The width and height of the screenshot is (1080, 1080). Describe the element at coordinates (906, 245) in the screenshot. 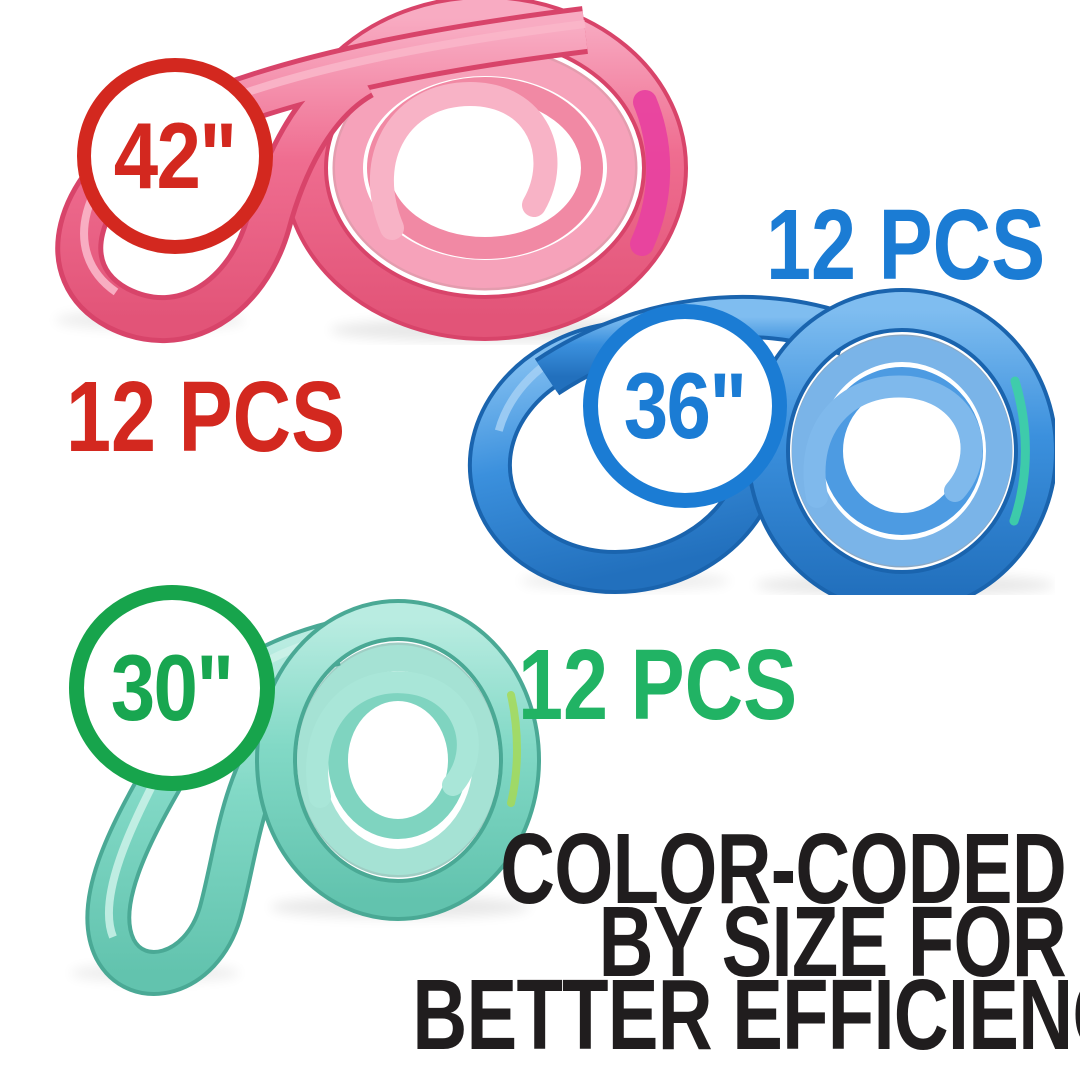

I see `pieces-label-blue: 12 PCS` at that location.